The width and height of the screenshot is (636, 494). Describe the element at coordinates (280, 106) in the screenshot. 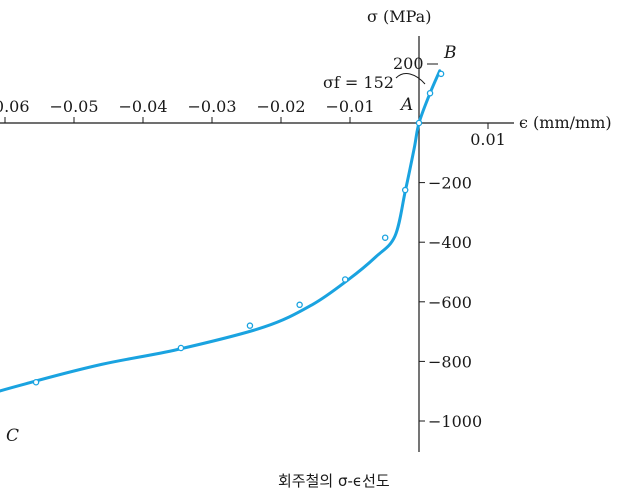

I see `x-tick-label: −0.02` at that location.